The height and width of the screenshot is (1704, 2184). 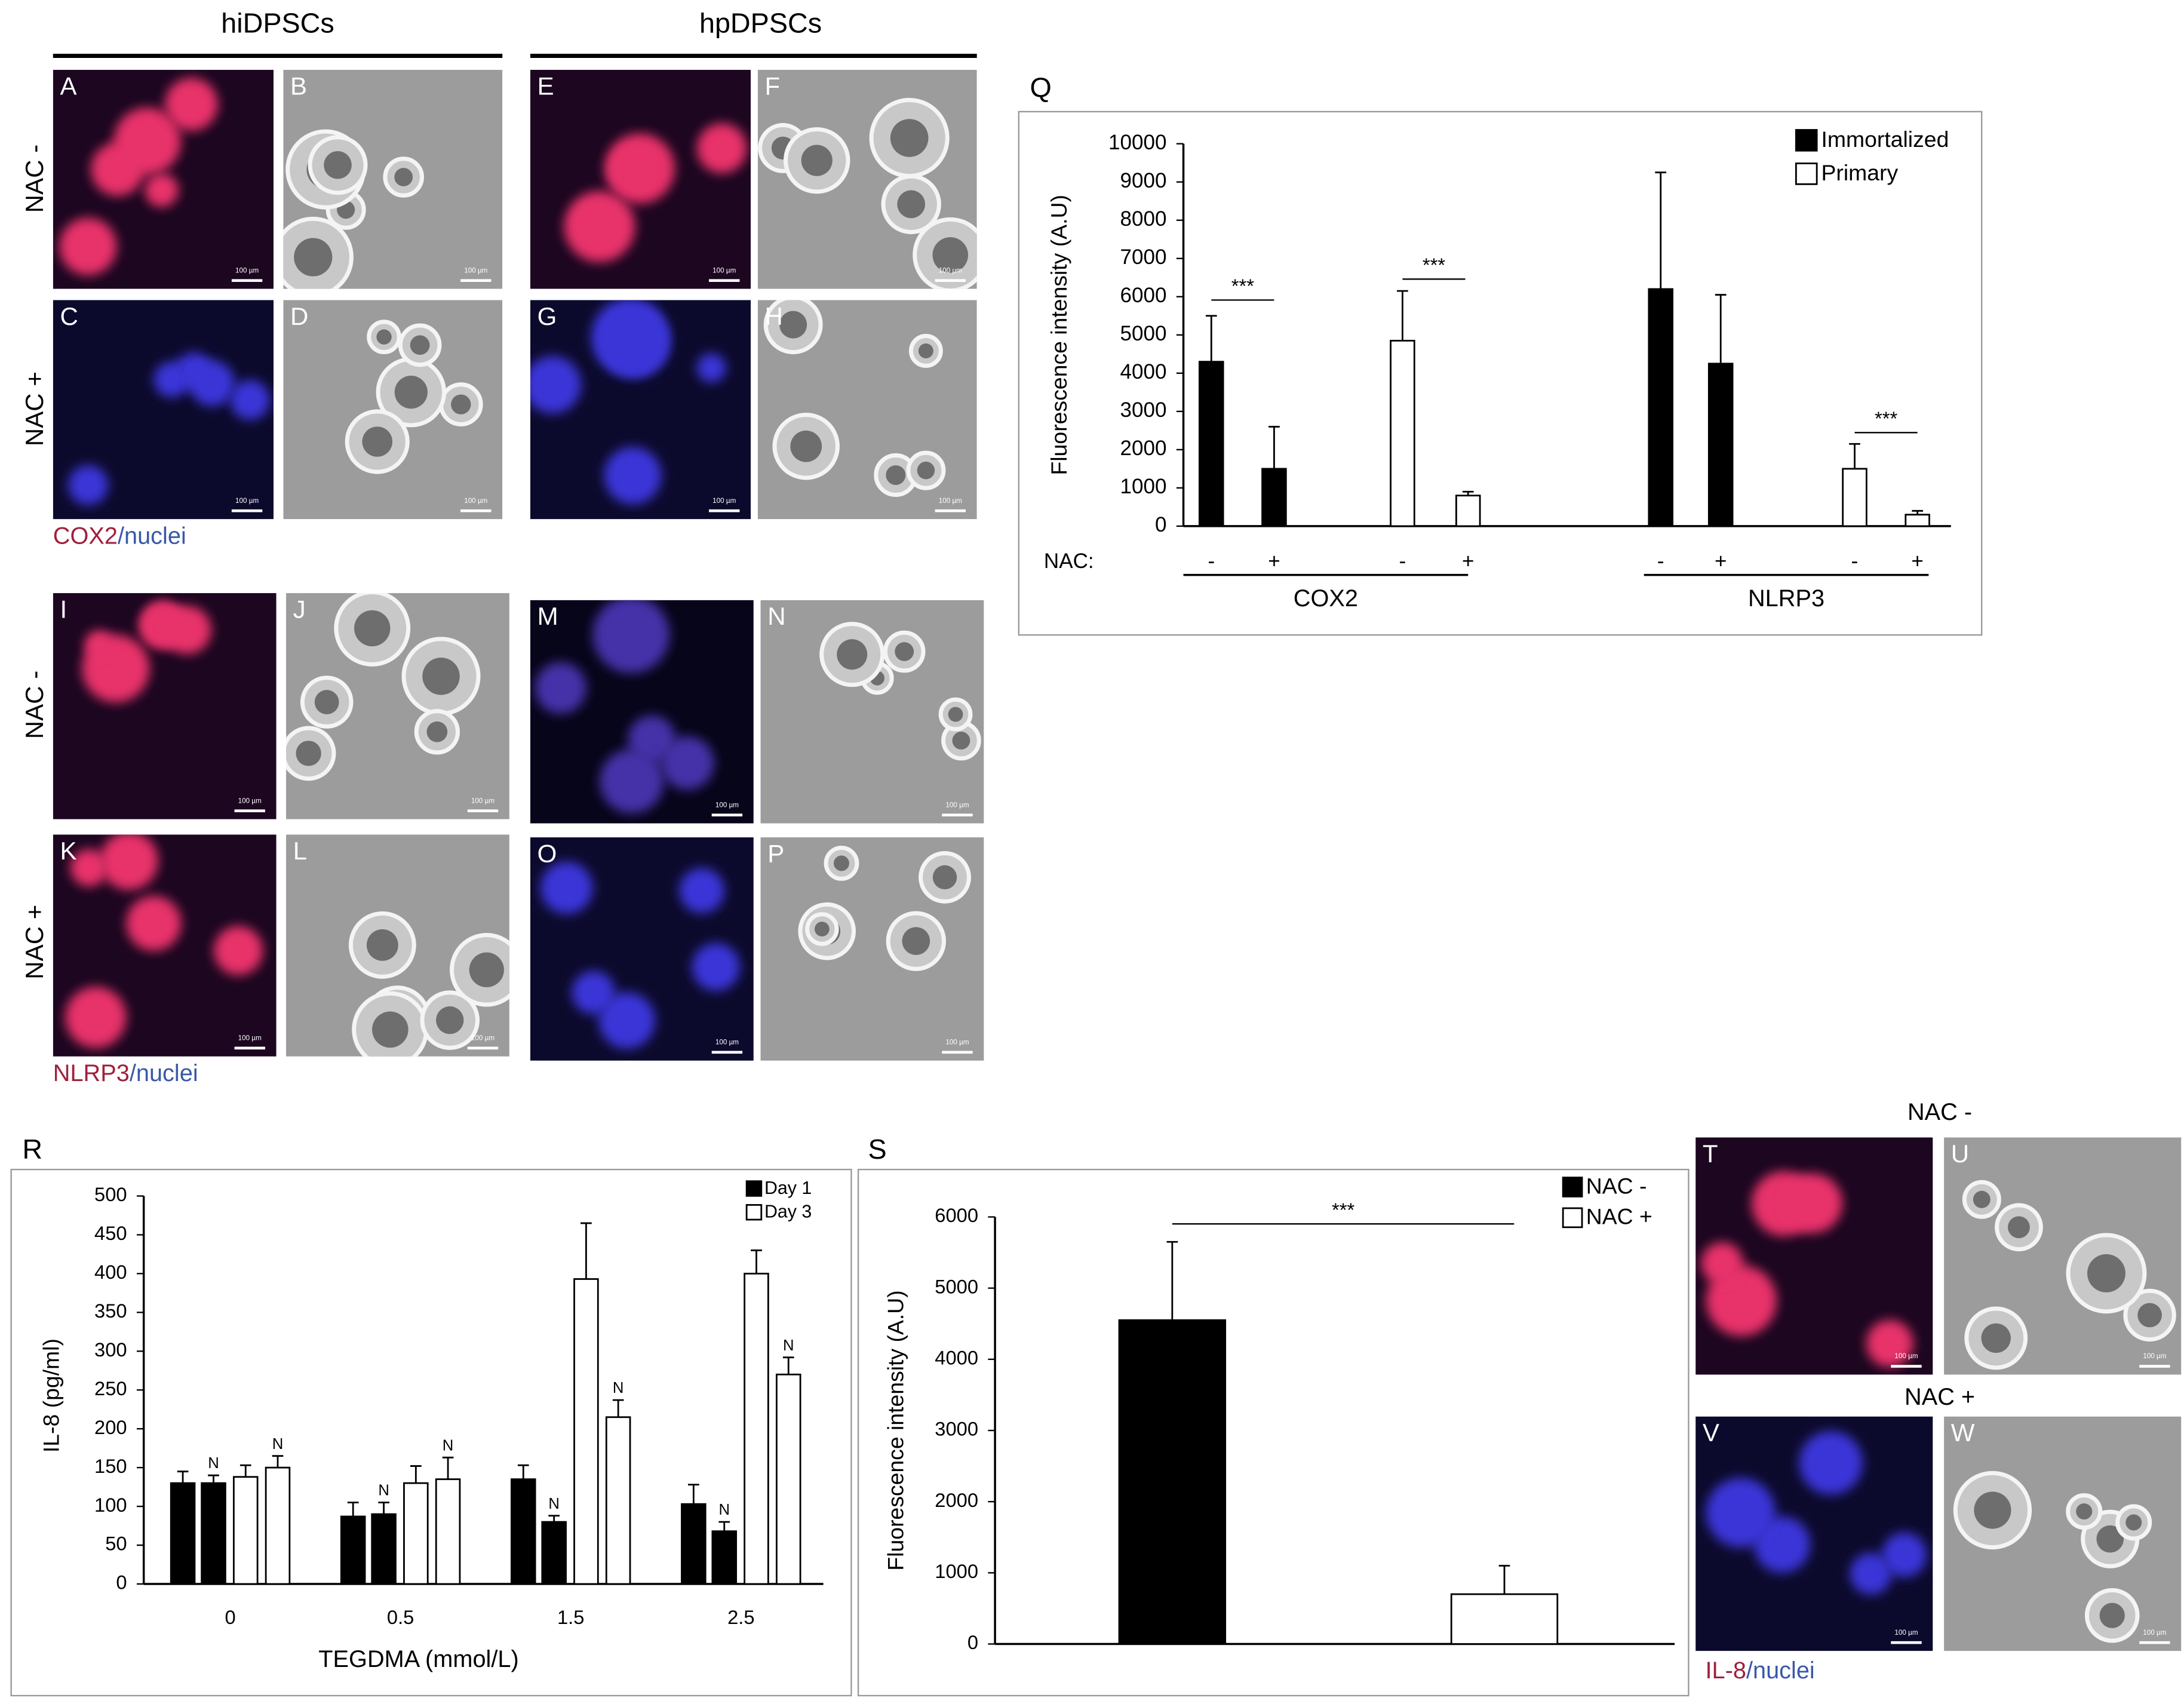 What do you see at coordinates (110, 1466) in the screenshot?
I see `y-tick-label: 150` at bounding box center [110, 1466].